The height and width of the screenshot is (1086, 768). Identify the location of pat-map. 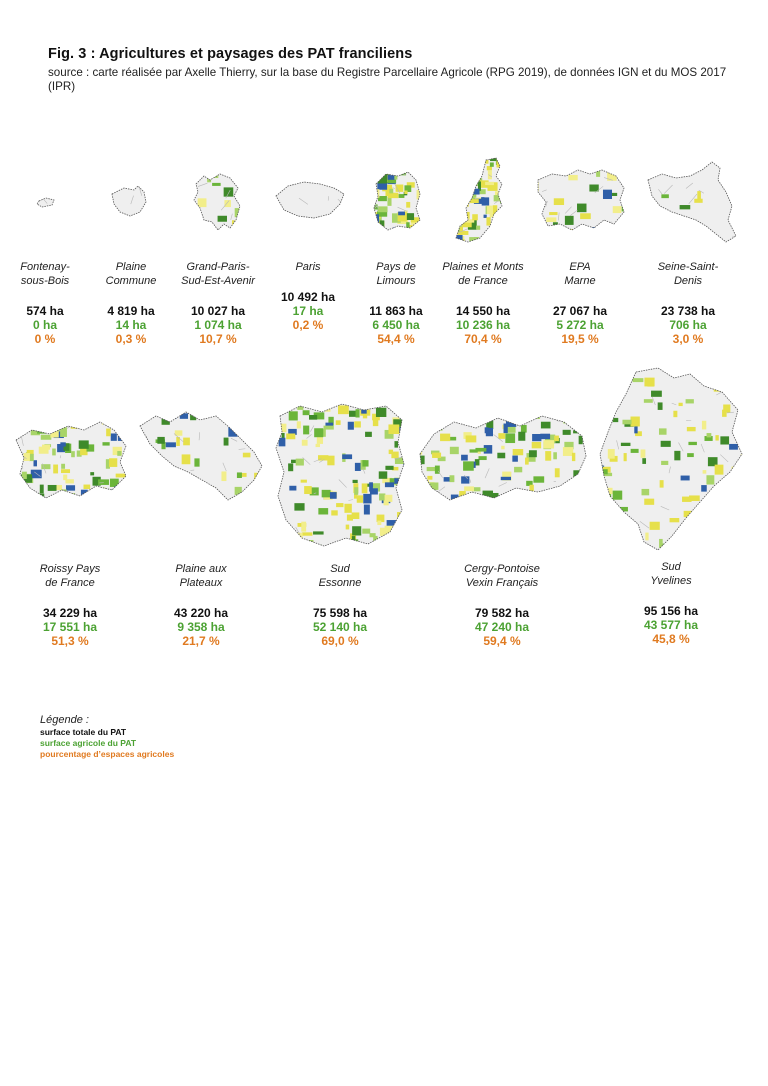
(342, 479).